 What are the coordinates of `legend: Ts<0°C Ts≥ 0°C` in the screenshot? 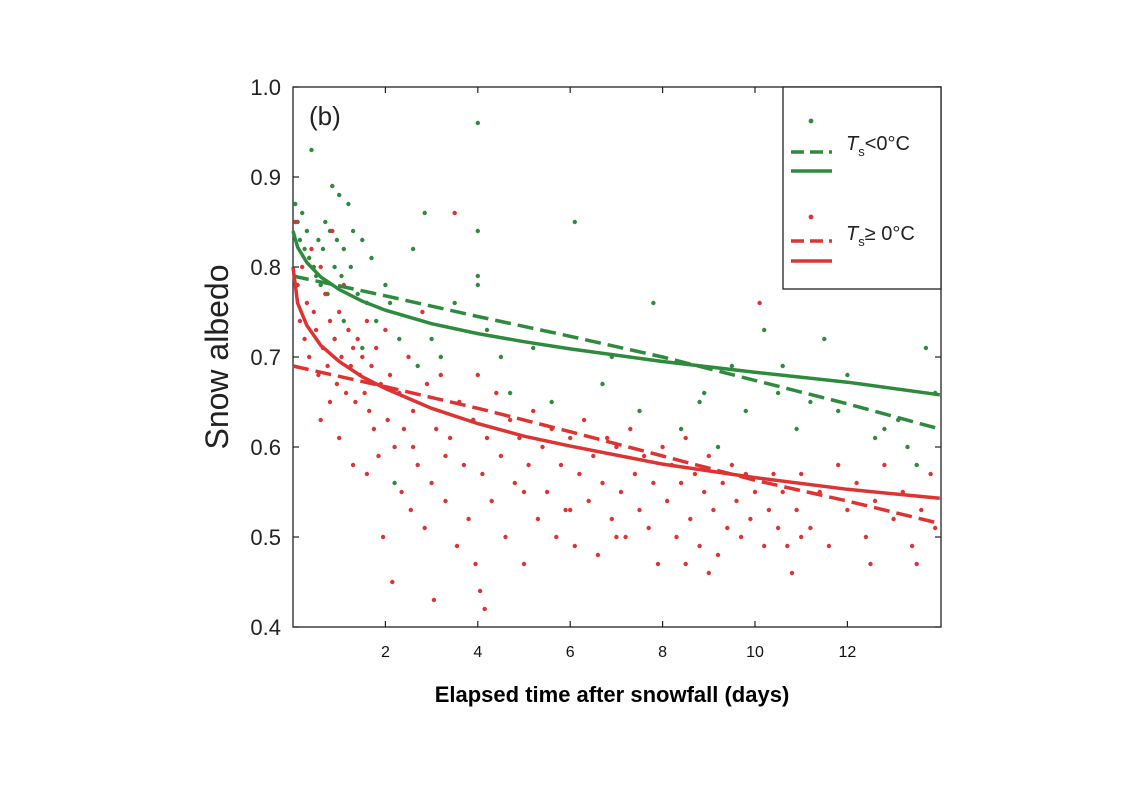 It's located at (862, 188).